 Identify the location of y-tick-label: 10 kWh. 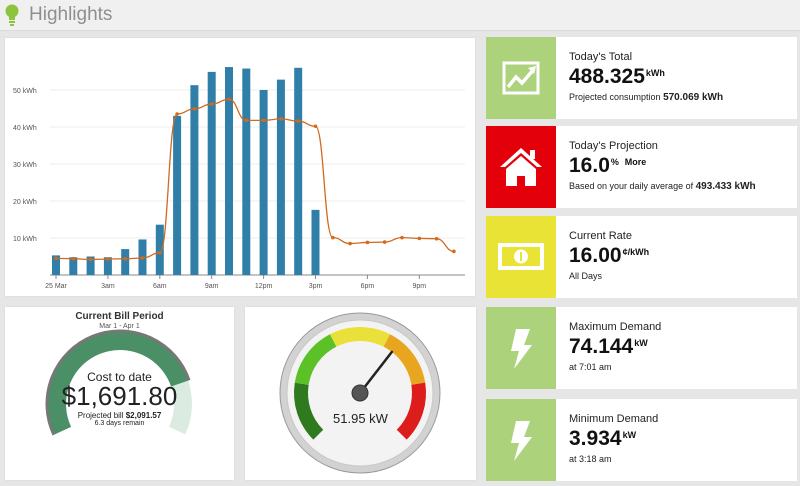
(25, 239).